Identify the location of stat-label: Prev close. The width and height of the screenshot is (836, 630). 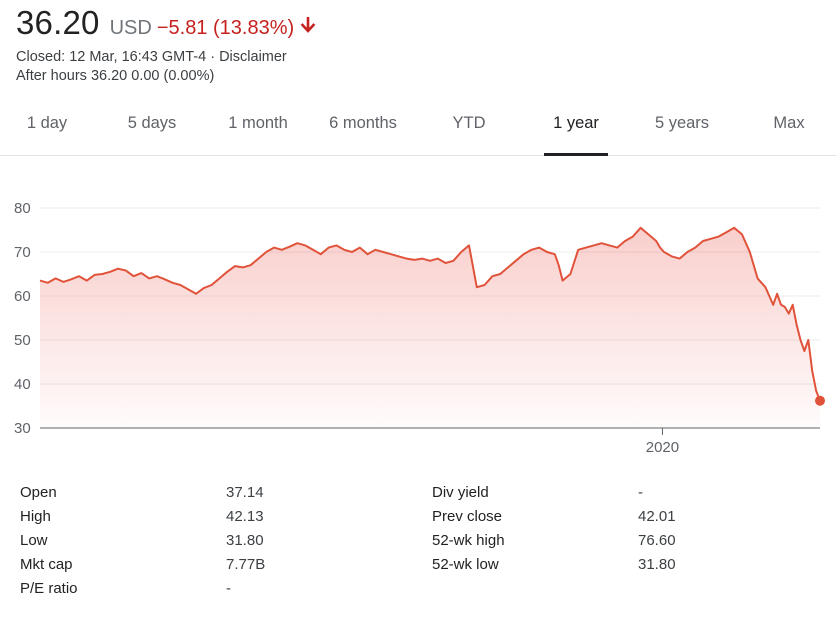
(467, 516).